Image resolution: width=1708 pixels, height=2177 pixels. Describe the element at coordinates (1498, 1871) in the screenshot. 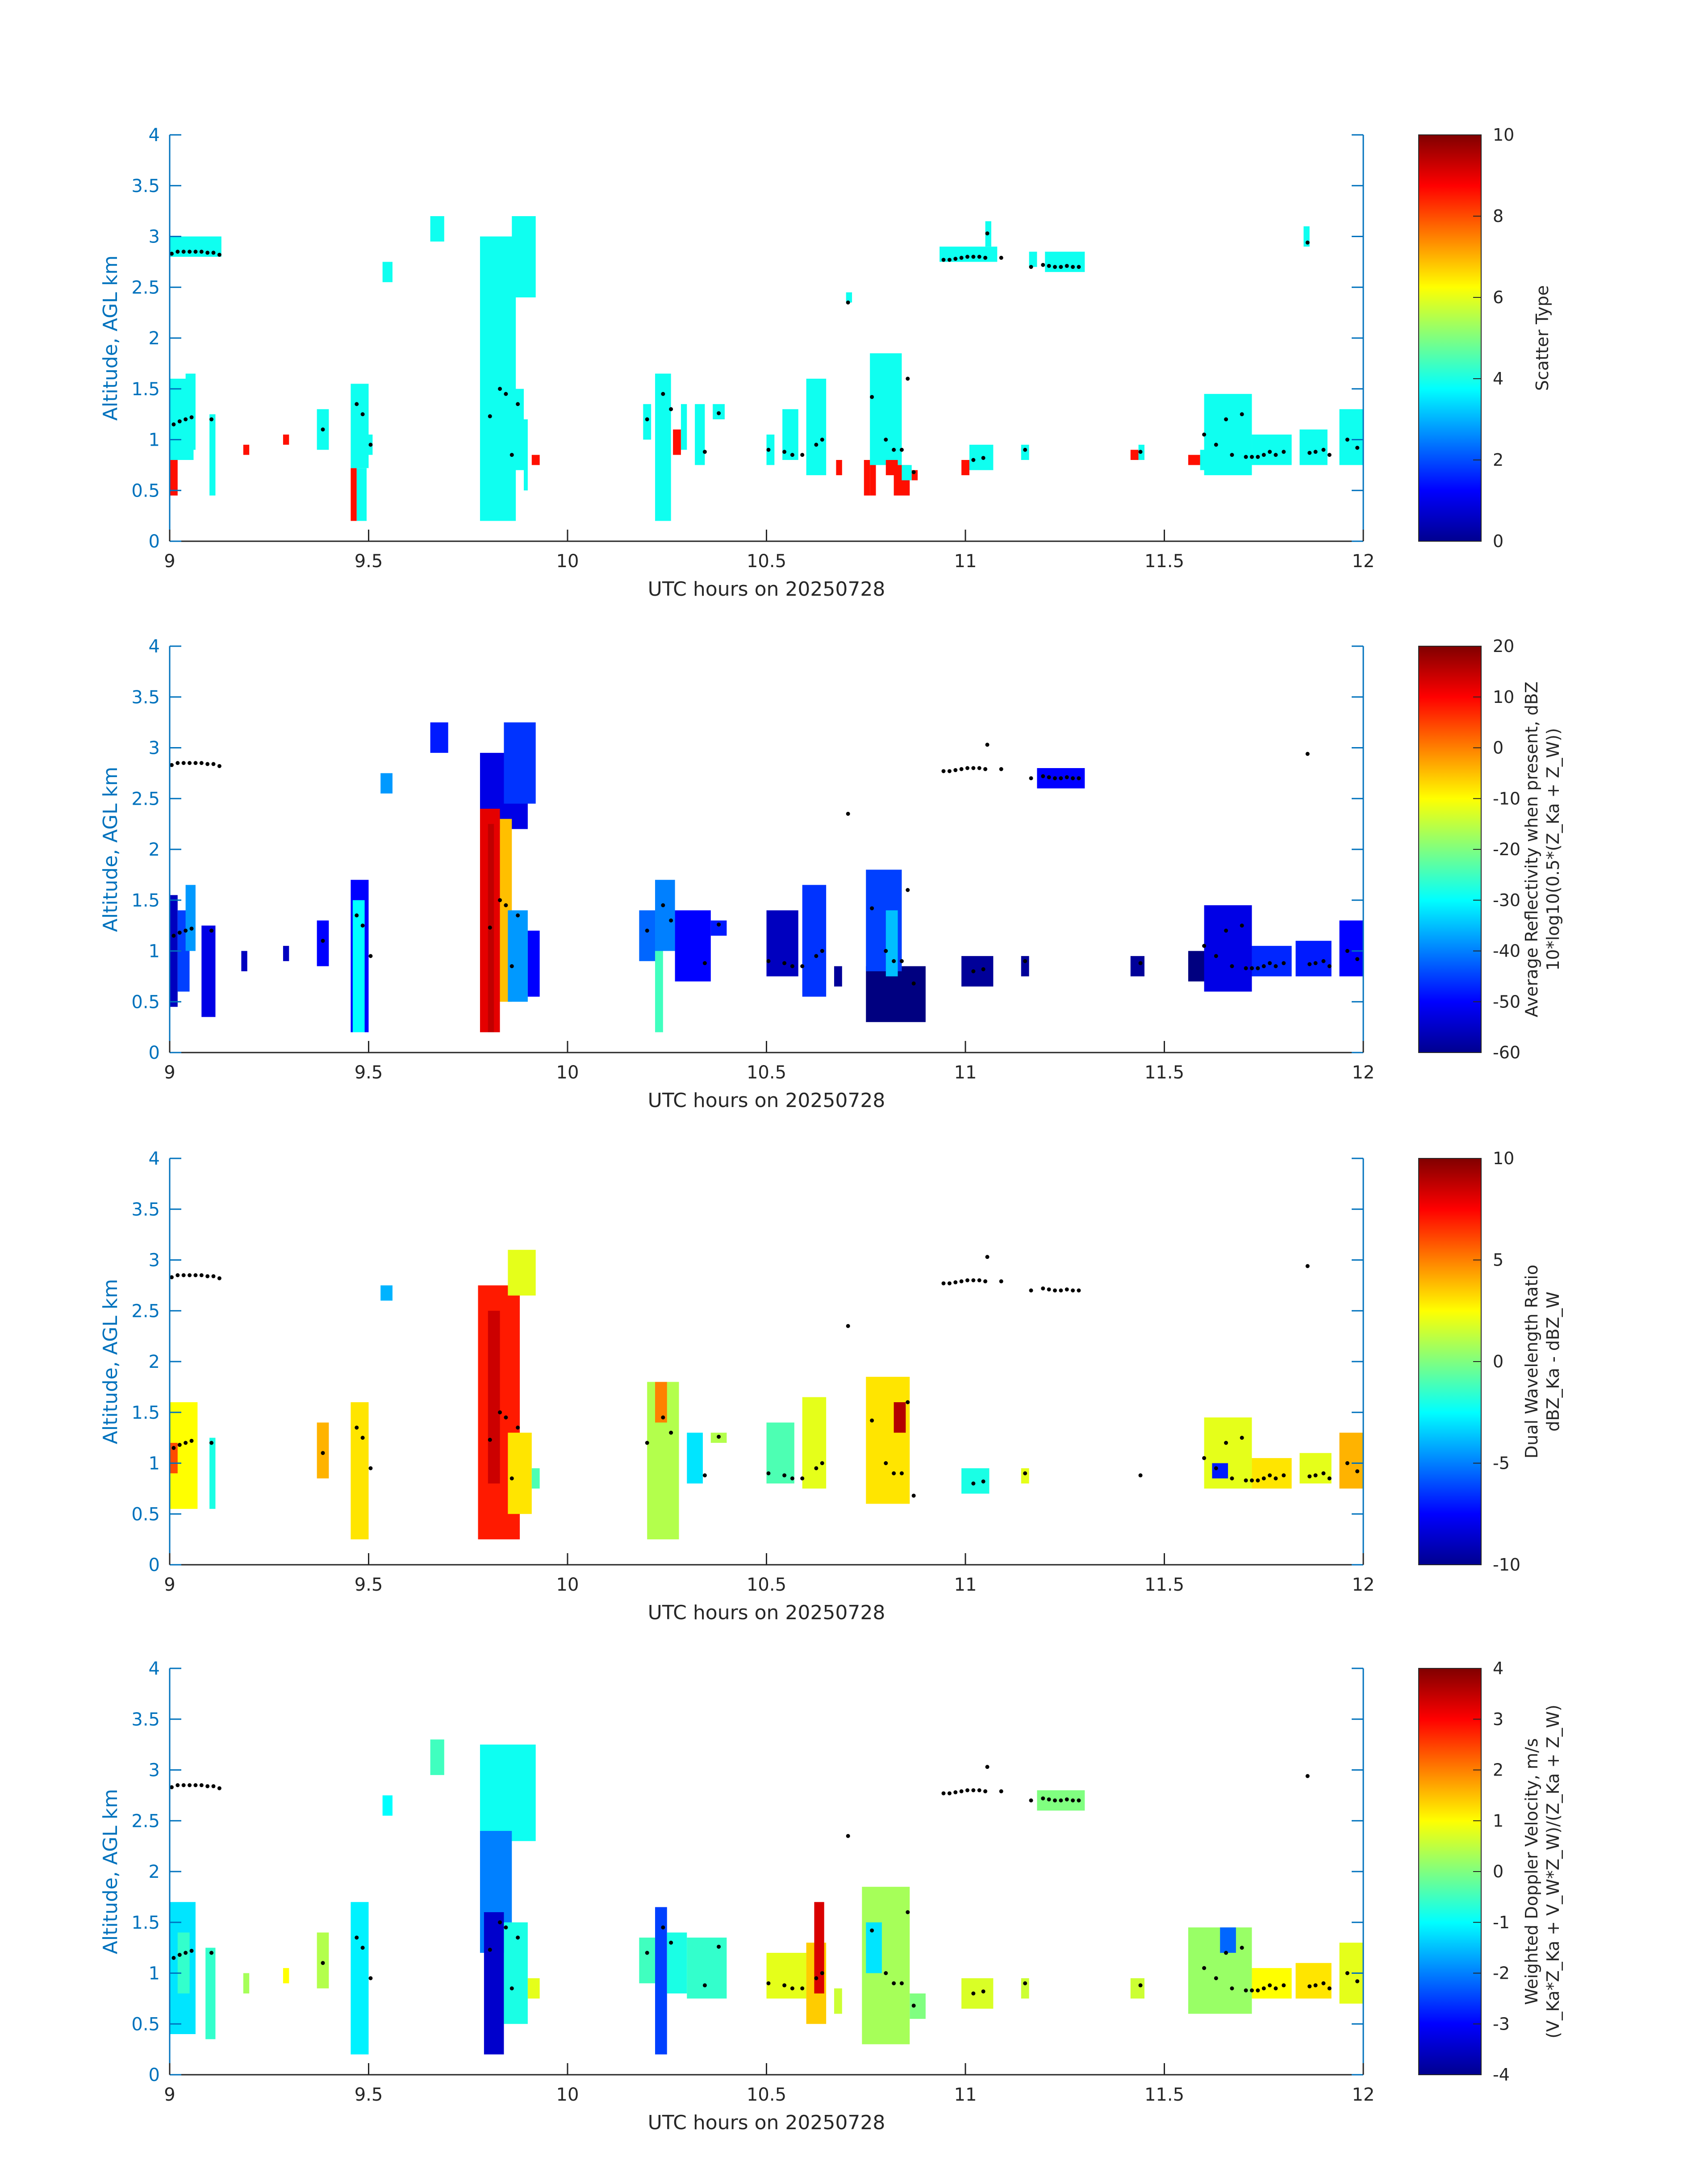

I see `colorbar-tick-label: 0` at that location.